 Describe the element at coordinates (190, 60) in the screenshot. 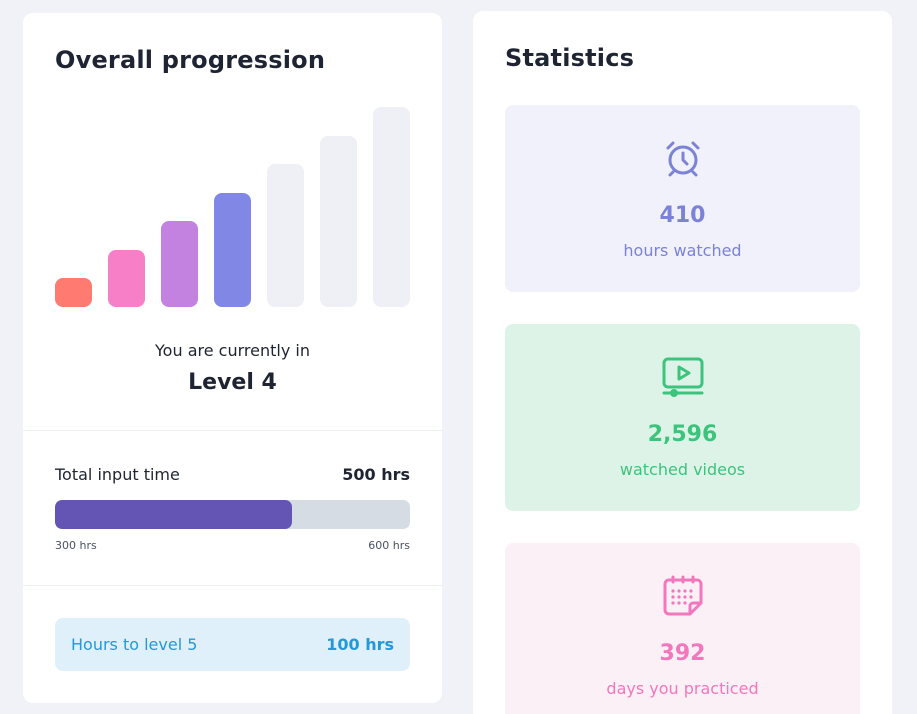

I see `progression-title: Overall progression` at that location.